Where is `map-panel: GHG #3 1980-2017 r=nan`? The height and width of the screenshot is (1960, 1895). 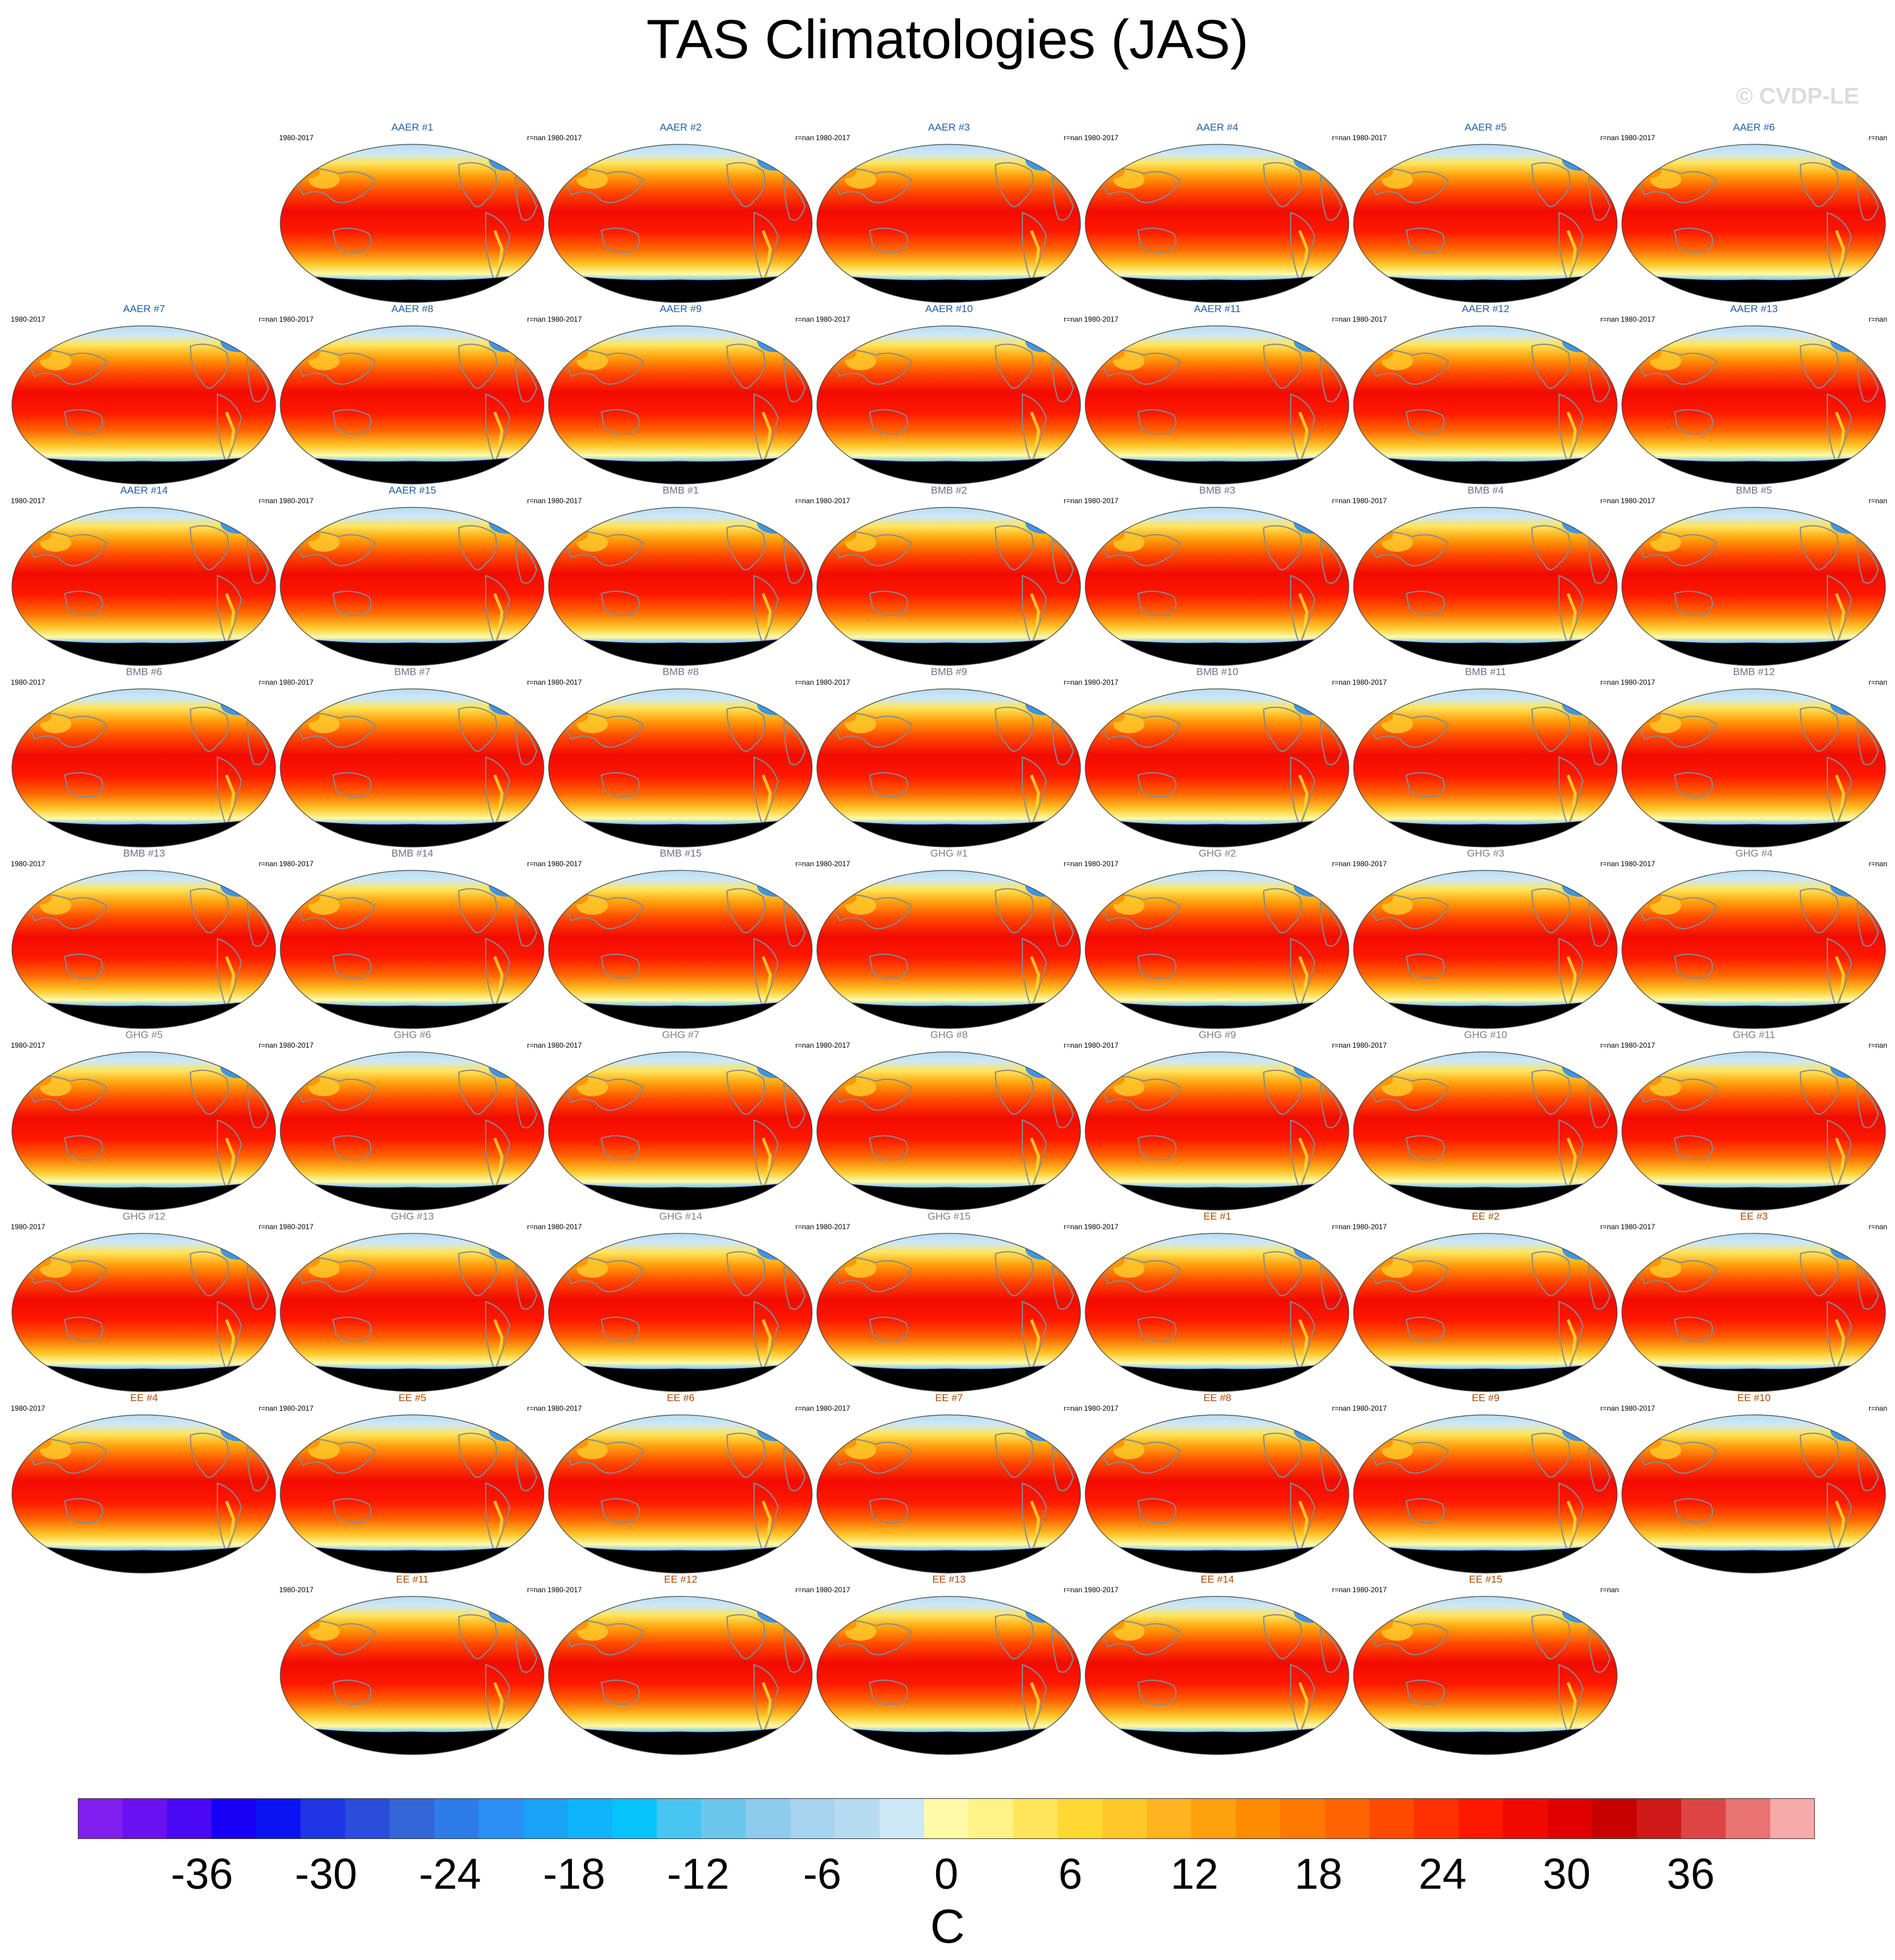 map-panel: GHG #3 1980-2017 r=nan is located at coordinates (1485, 939).